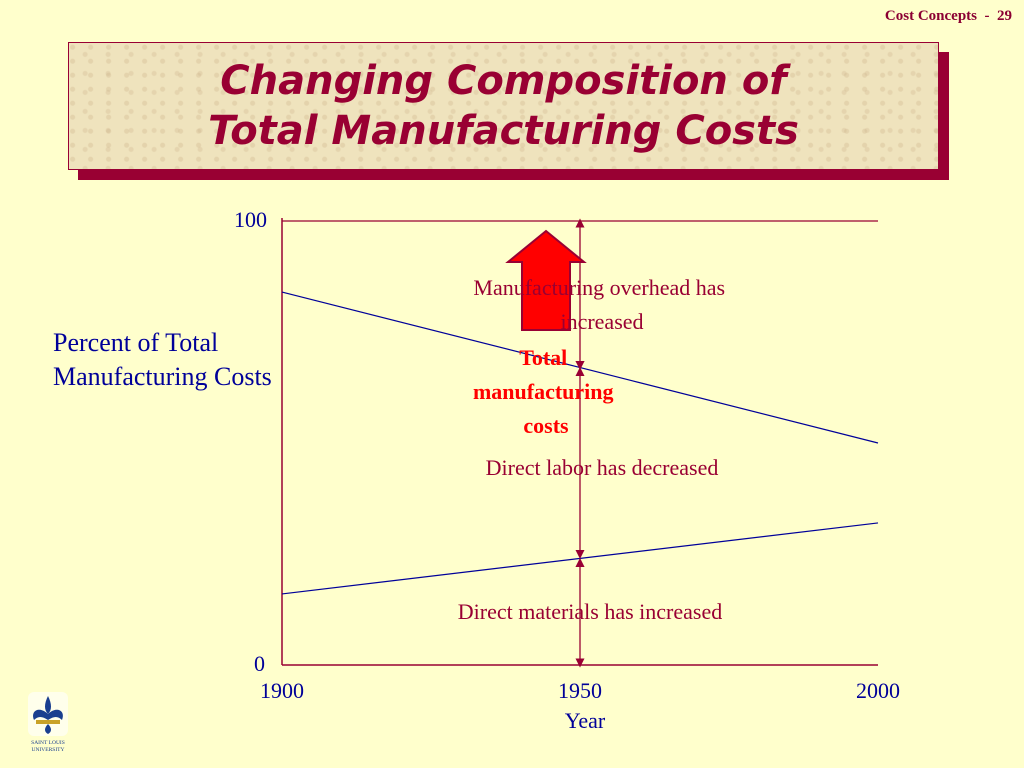 Image resolution: width=1024 pixels, height=768 pixels. I want to click on x-tick-label-2000: 2000, so click(878, 690).